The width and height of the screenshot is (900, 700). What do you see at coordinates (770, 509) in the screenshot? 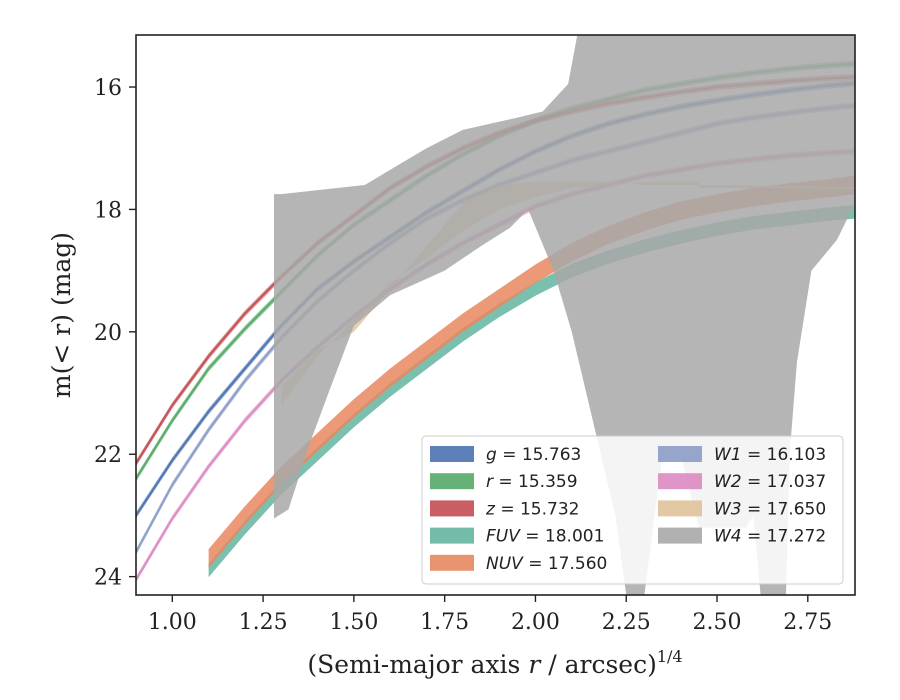
I see `legend-entry-w3: W3 = 17.650` at bounding box center [770, 509].